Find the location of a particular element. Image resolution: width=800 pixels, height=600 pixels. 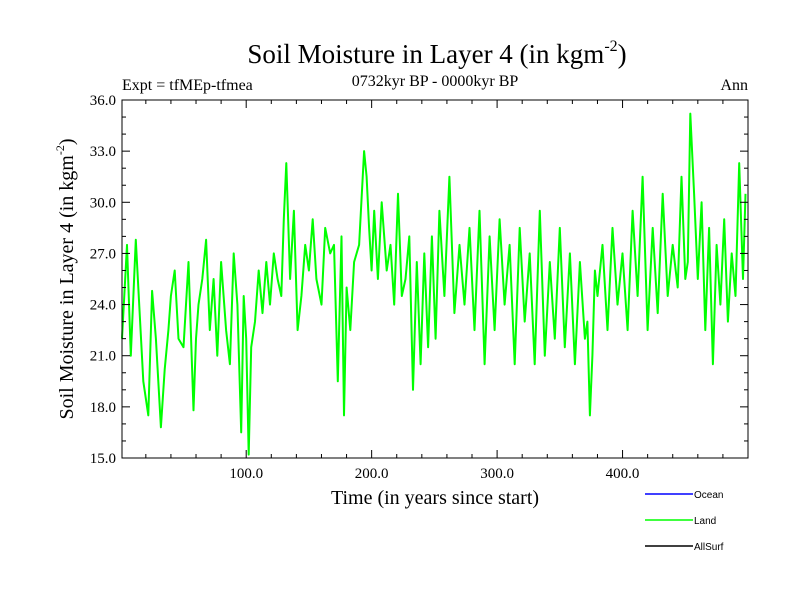

y-tick-label: 15.0 is located at coordinates (103, 459).